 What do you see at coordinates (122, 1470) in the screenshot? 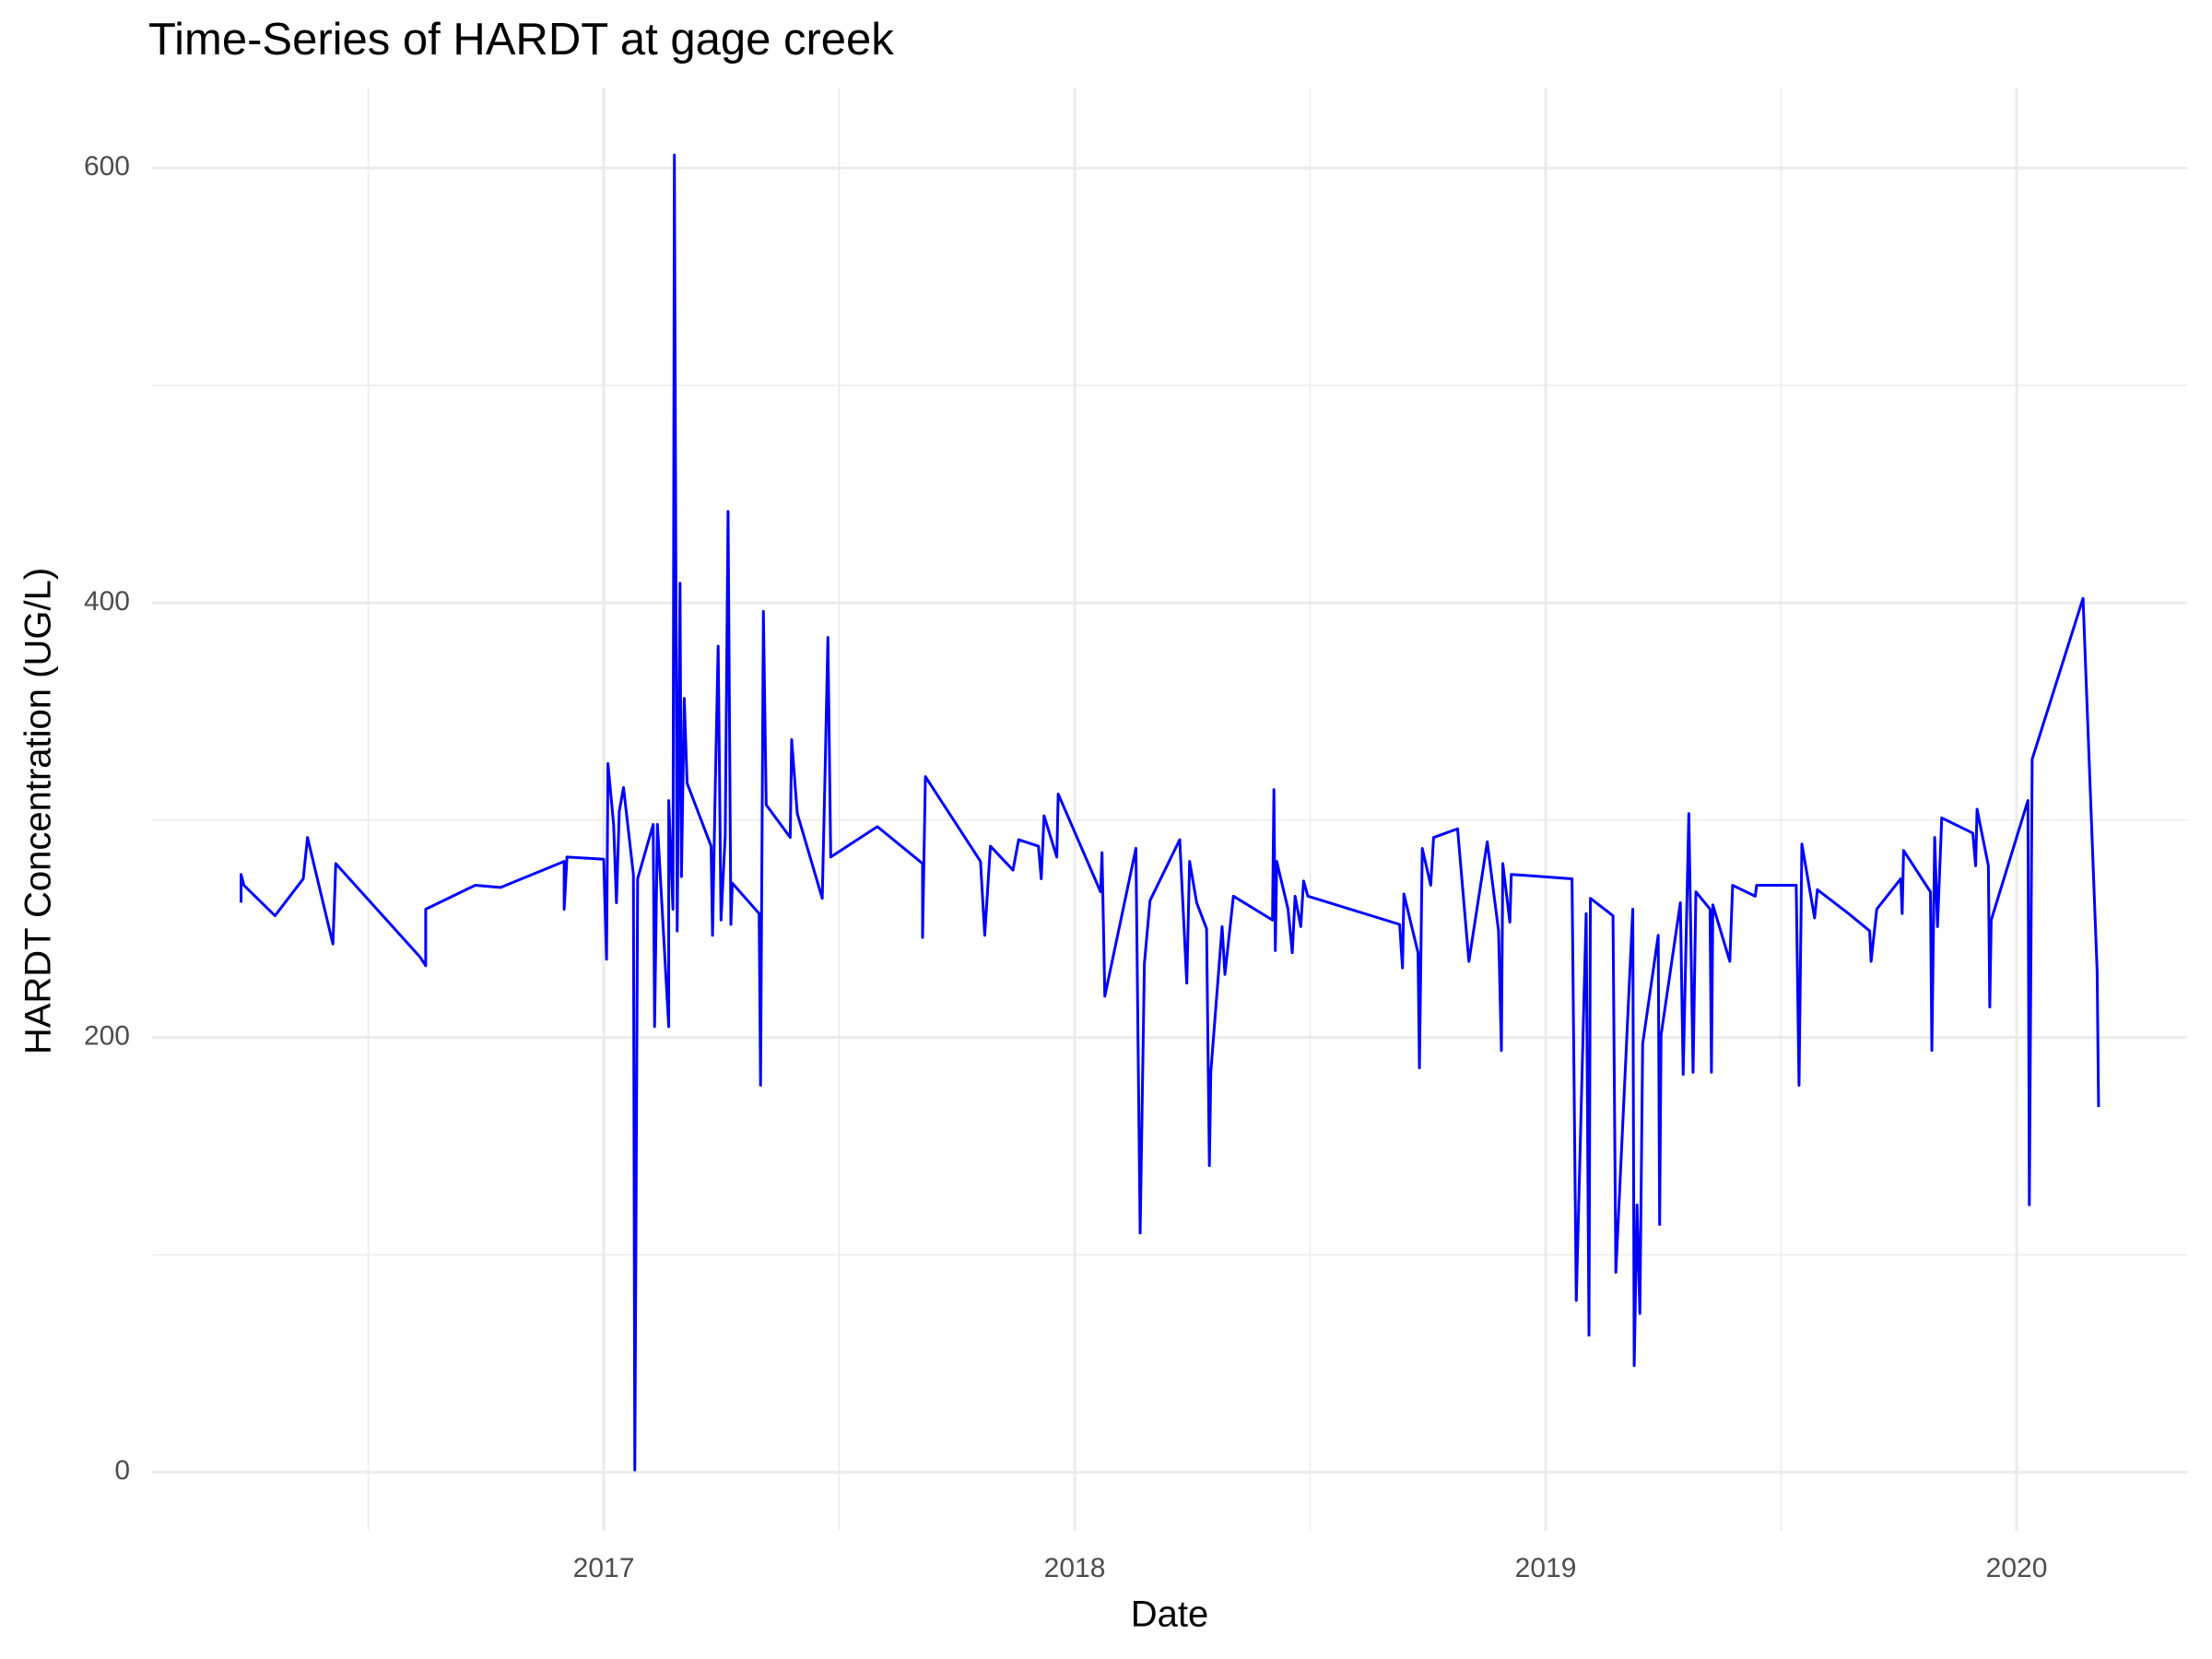
I see `y-tick-label: 0` at bounding box center [122, 1470].